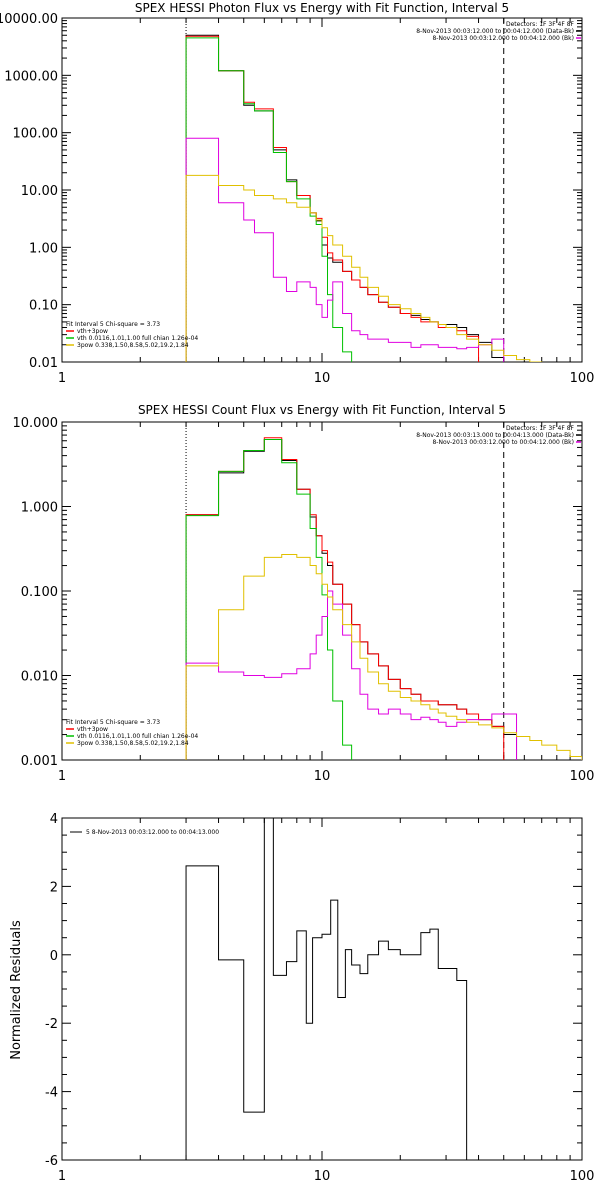  I want to click on y-tick-label: 0.01, so click(43, 363).